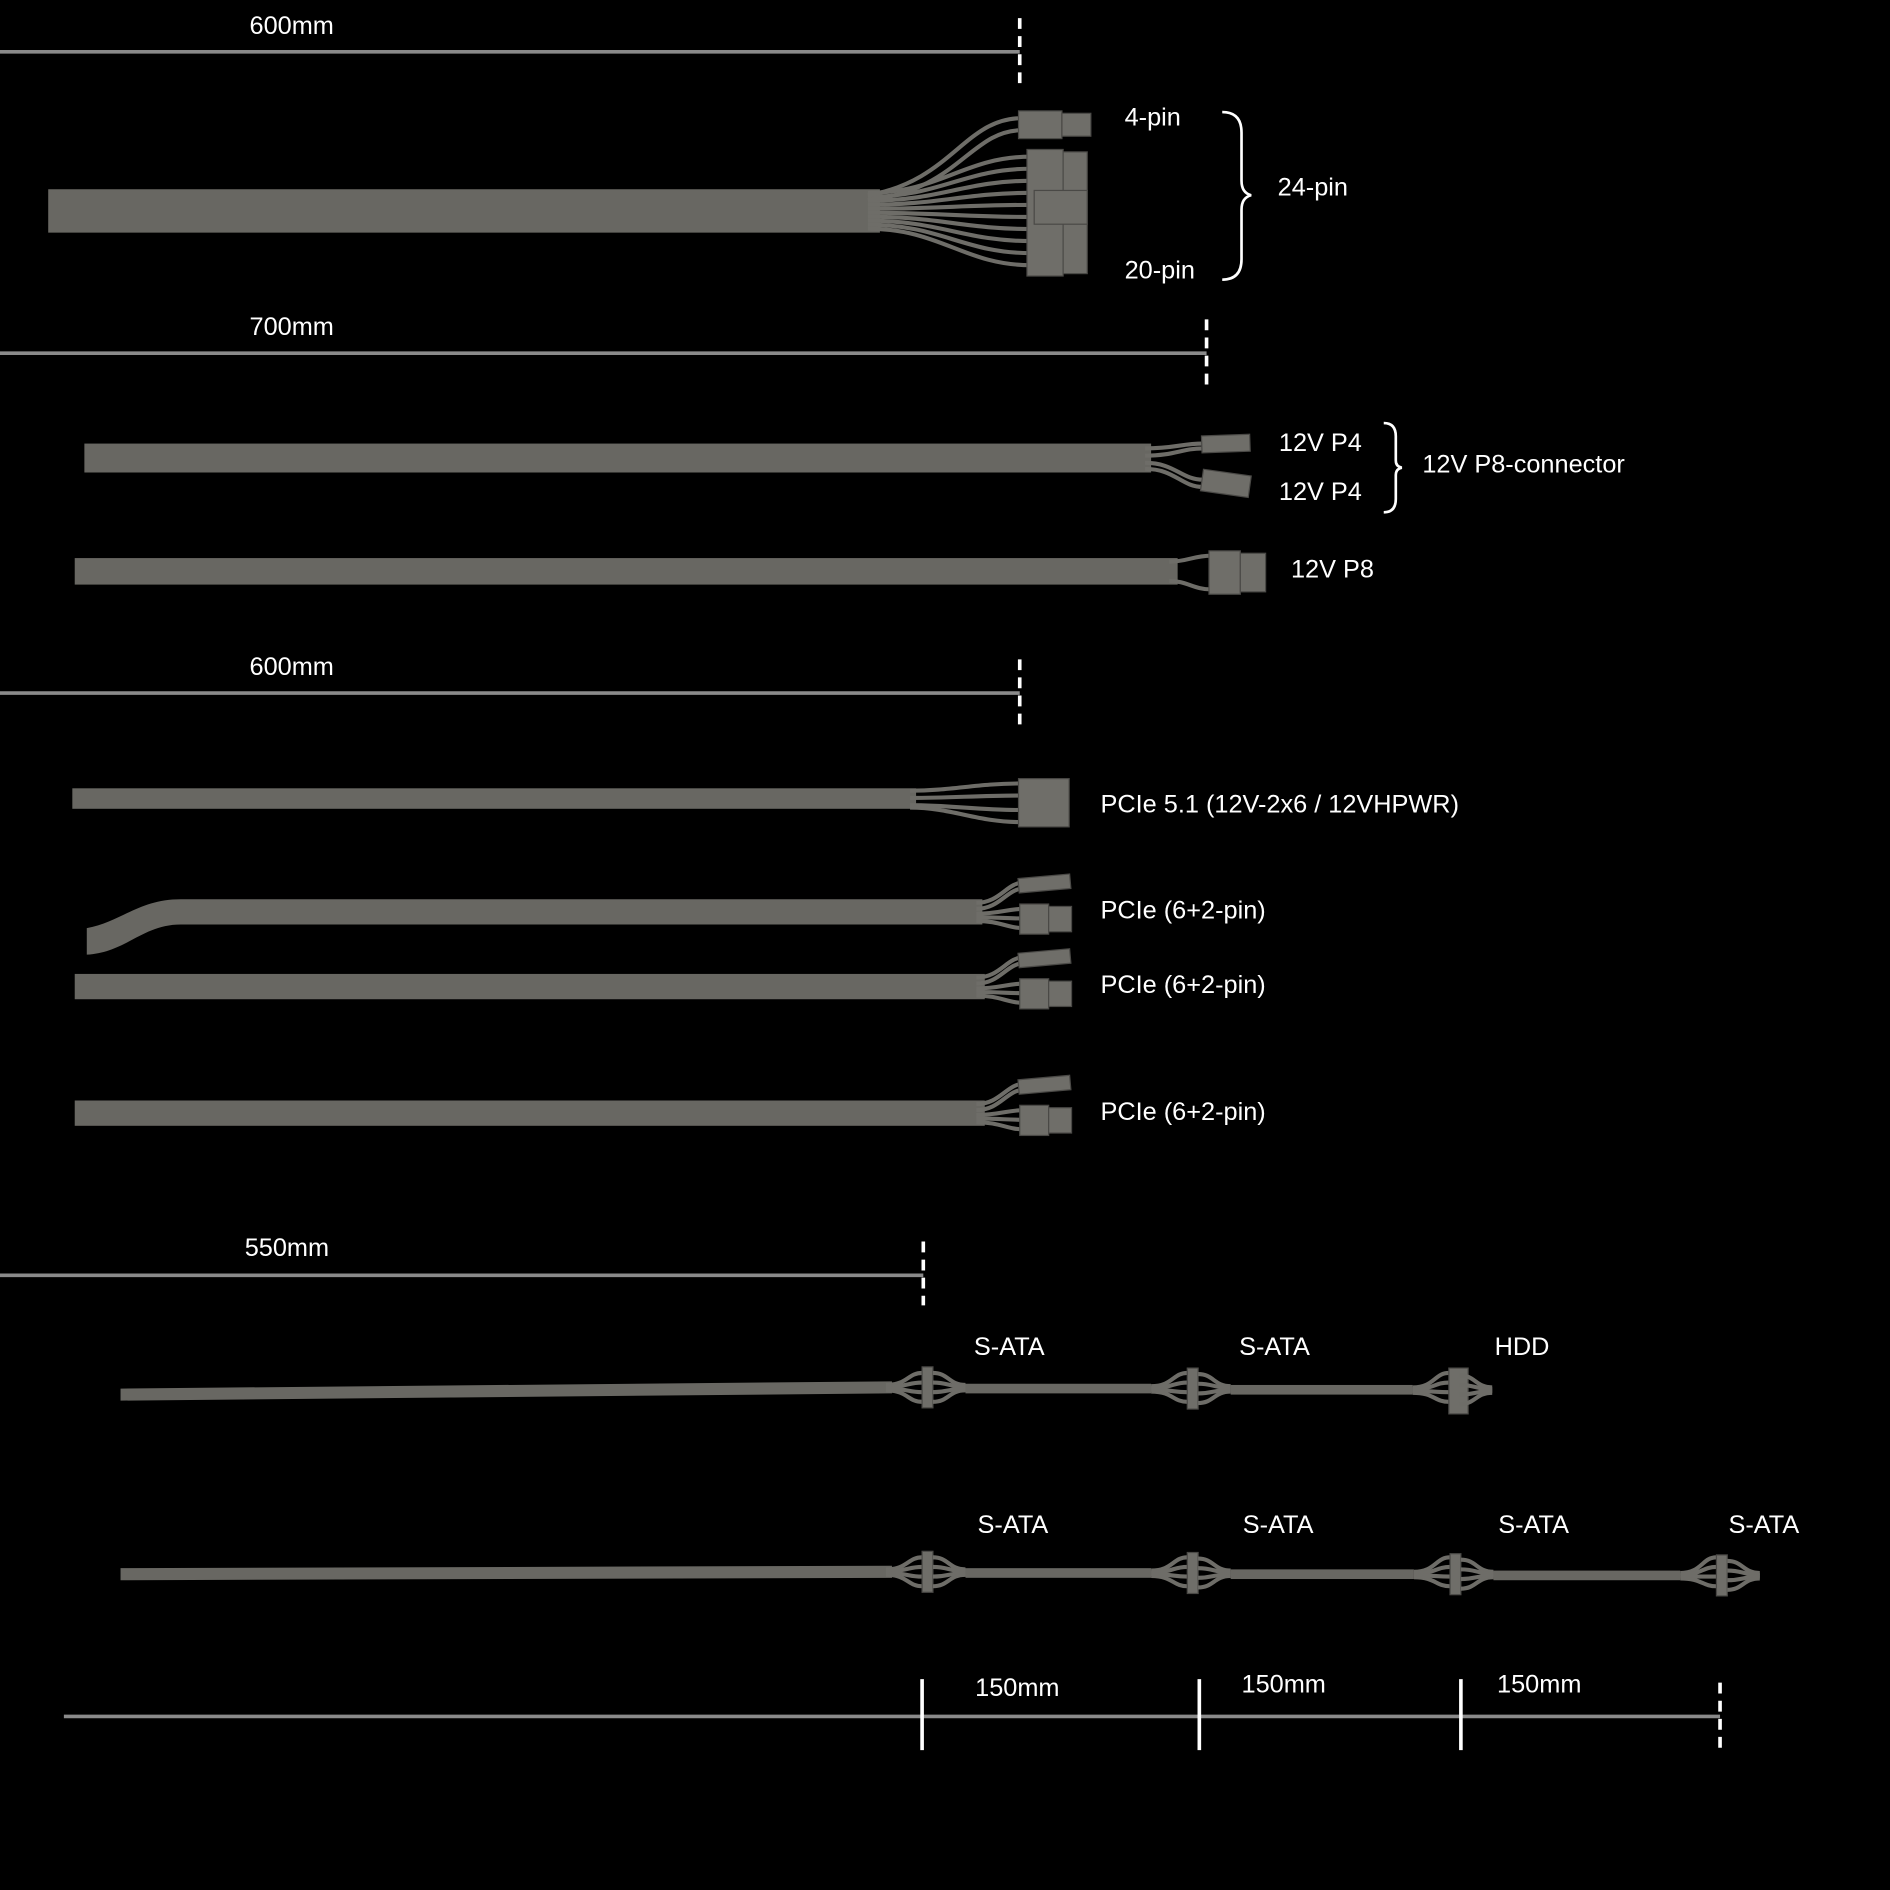 This screenshot has width=1890, height=1890. I want to click on sata-cable: S-ATA S-ATA HDD, so click(835, 1374).